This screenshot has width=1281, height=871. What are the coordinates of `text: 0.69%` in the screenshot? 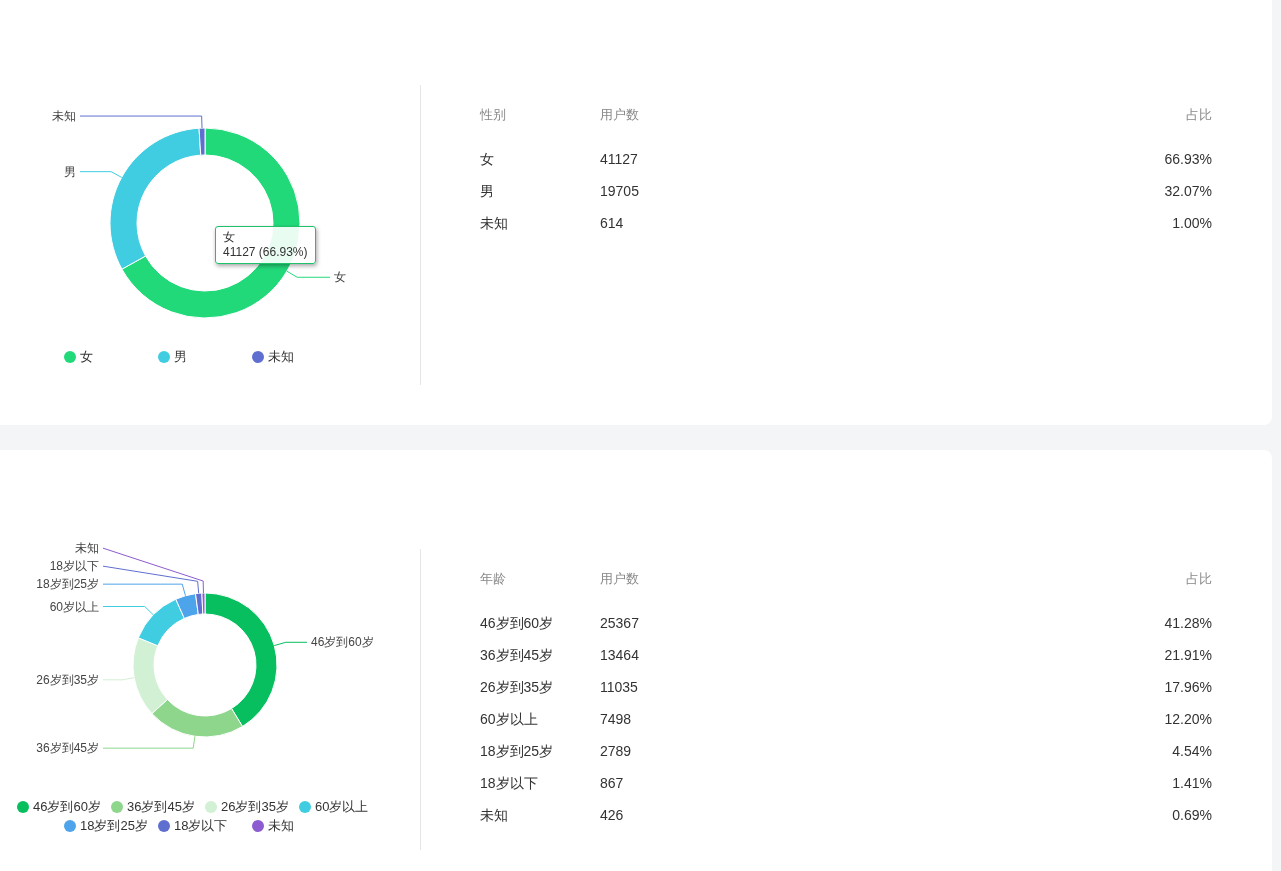 It's located at (1192, 815).